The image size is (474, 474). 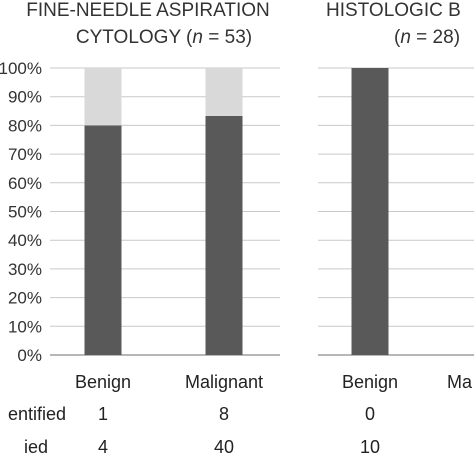 I want to click on row1-value-malignant: 8, so click(x=224, y=414).